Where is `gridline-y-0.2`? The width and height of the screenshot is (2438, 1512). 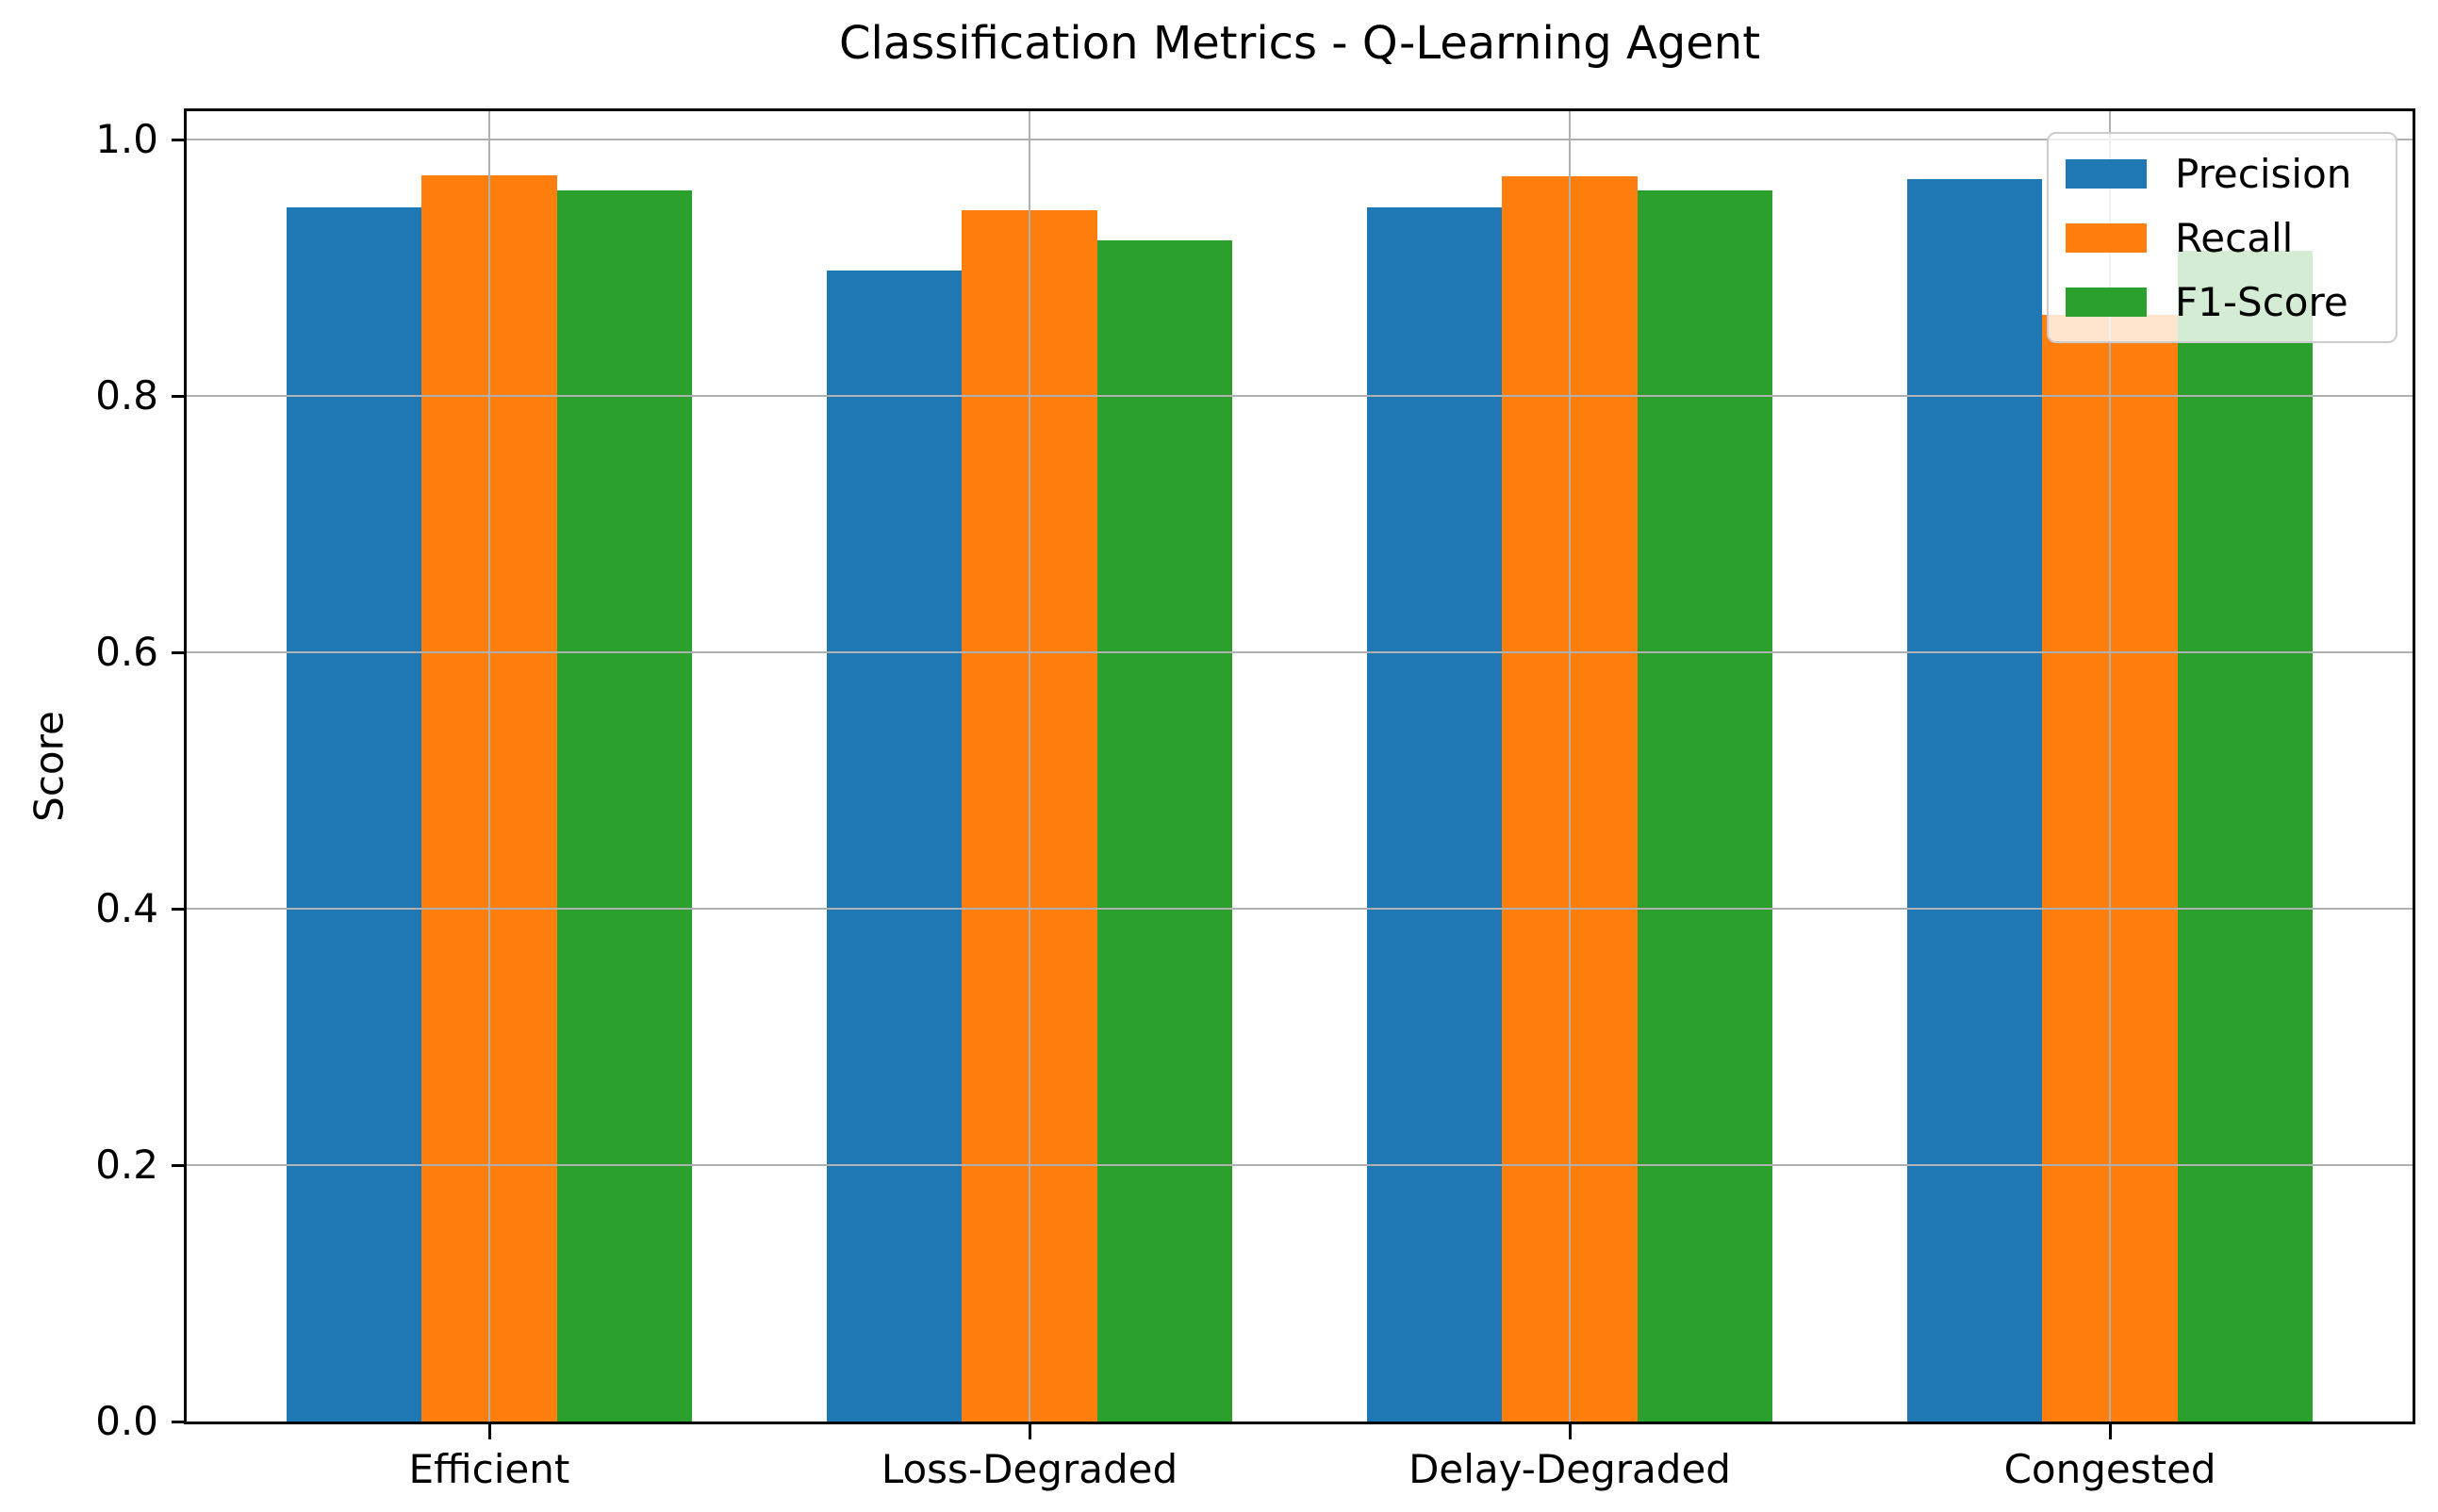
gridline-y-0.2 is located at coordinates (1300, 1164).